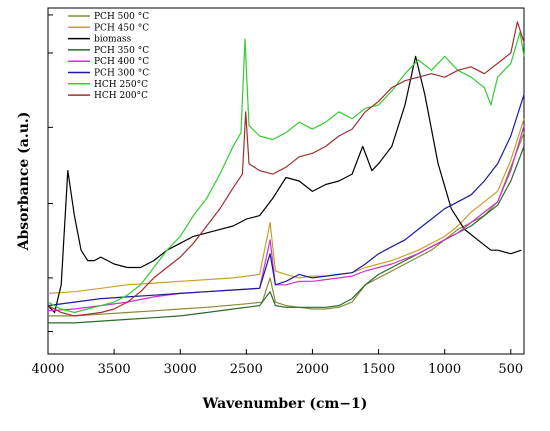  Describe the element at coordinates (277, 363) in the screenshot. I see `x-axis: 4000 3500 3000 2500 2000 1500 1000 500` at that location.